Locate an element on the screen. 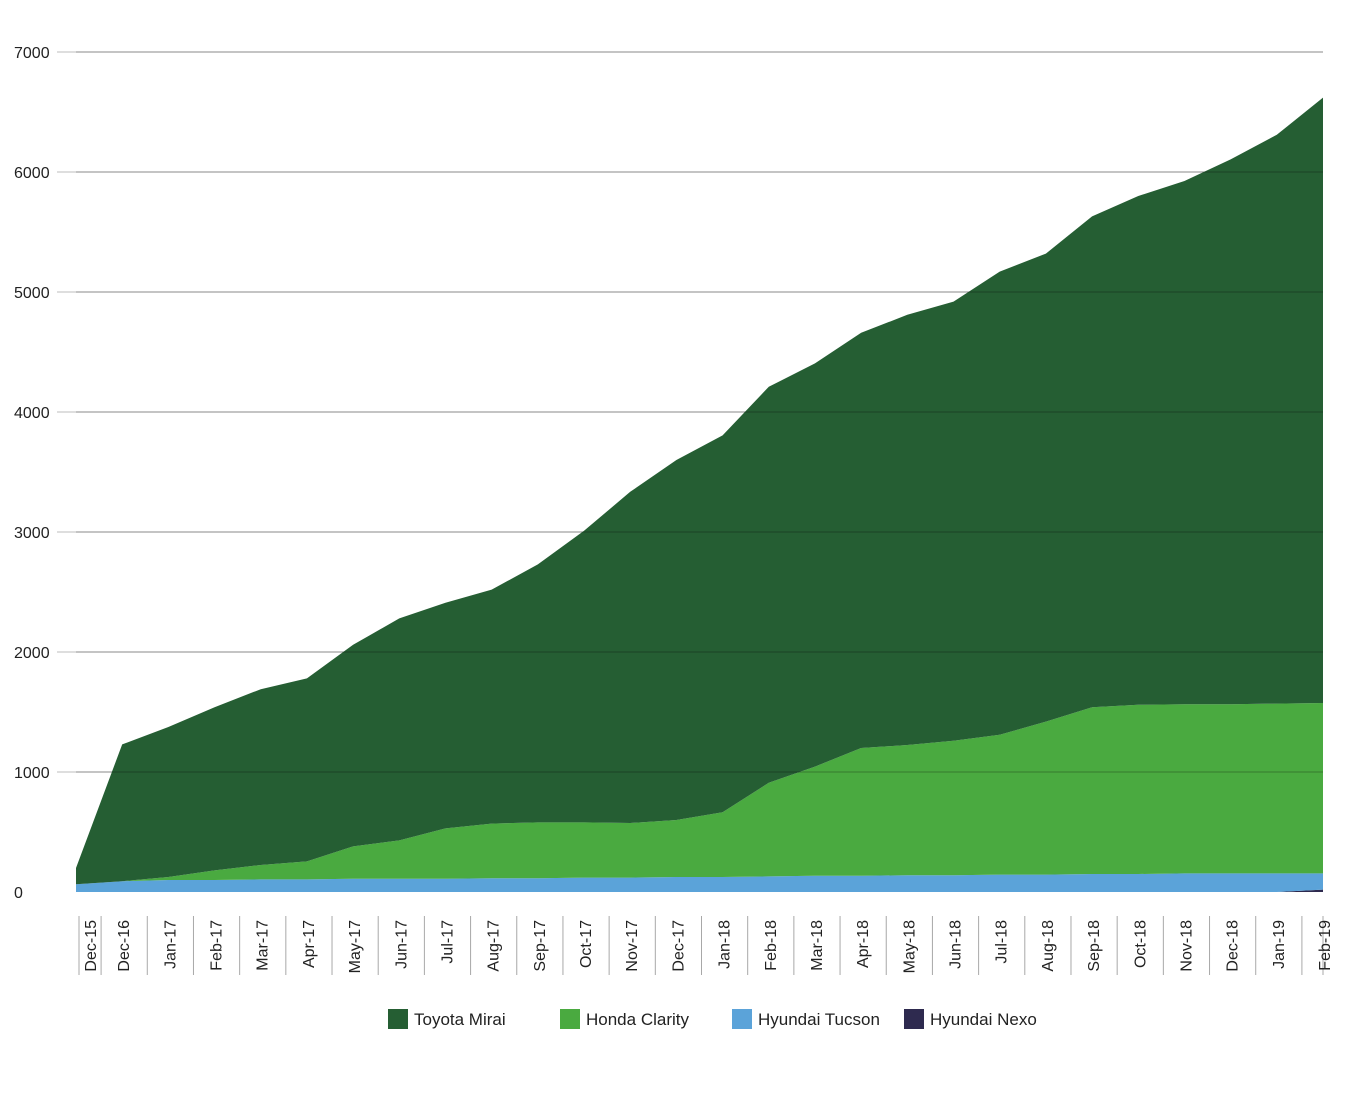 This screenshot has height=1098, width=1350. x-tick-label: Dec-16 is located at coordinates (124, 946).